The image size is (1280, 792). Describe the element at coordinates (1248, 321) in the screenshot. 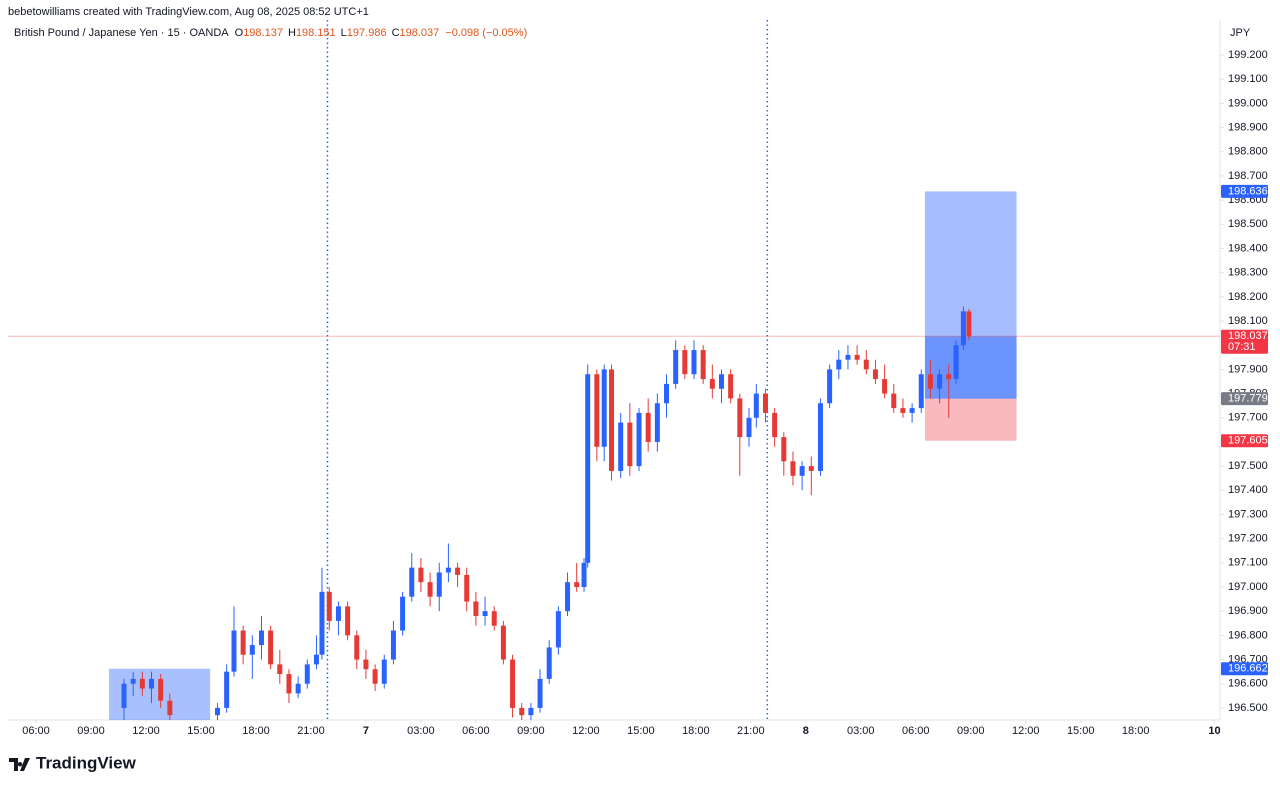

I see `y-tick-label: 198.100` at that location.